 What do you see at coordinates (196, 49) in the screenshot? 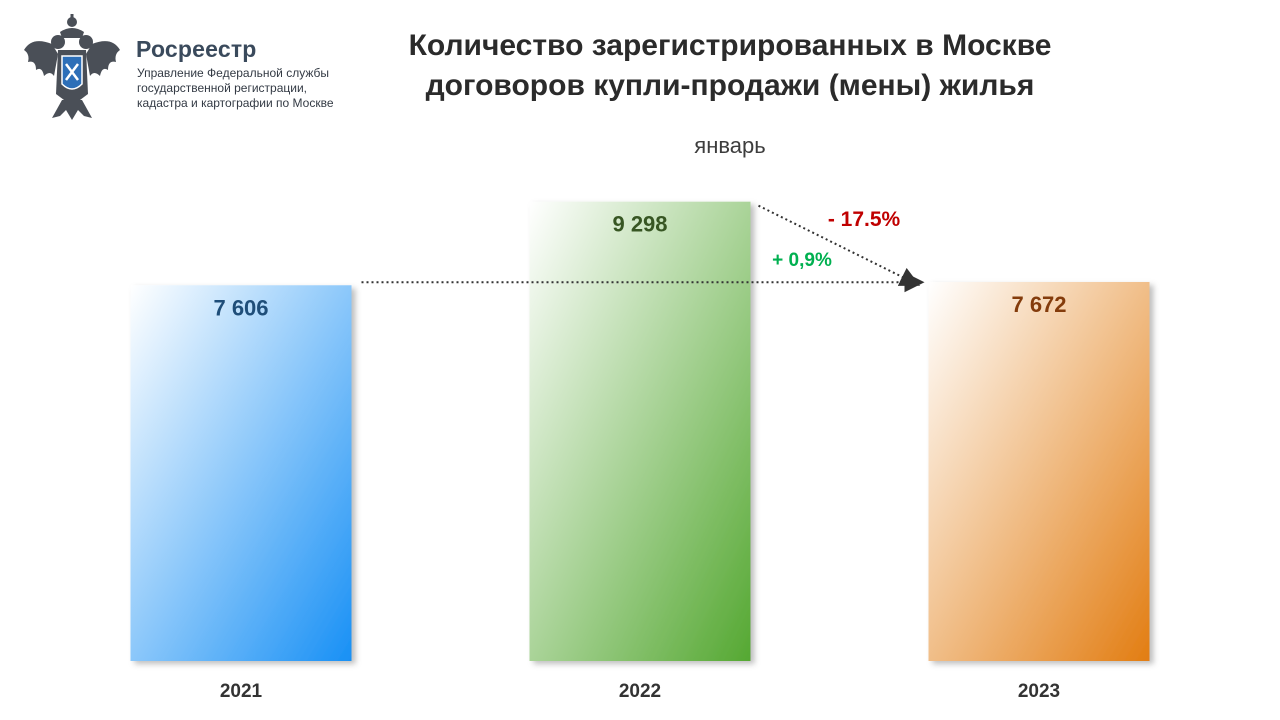
I see `org-name: Росреестр` at bounding box center [196, 49].